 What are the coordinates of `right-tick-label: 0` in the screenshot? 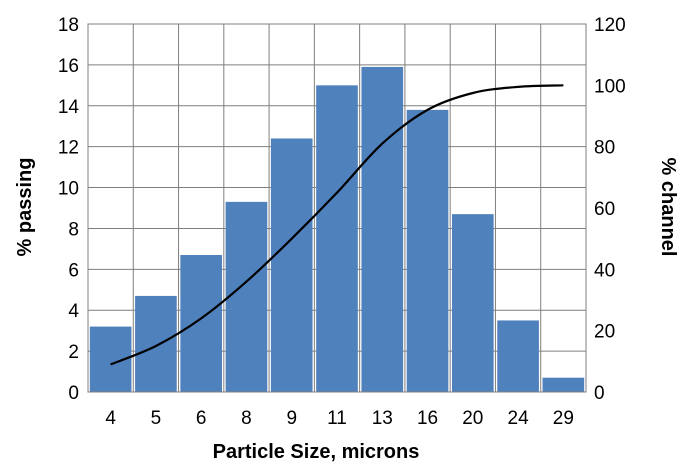 It's located at (599, 393).